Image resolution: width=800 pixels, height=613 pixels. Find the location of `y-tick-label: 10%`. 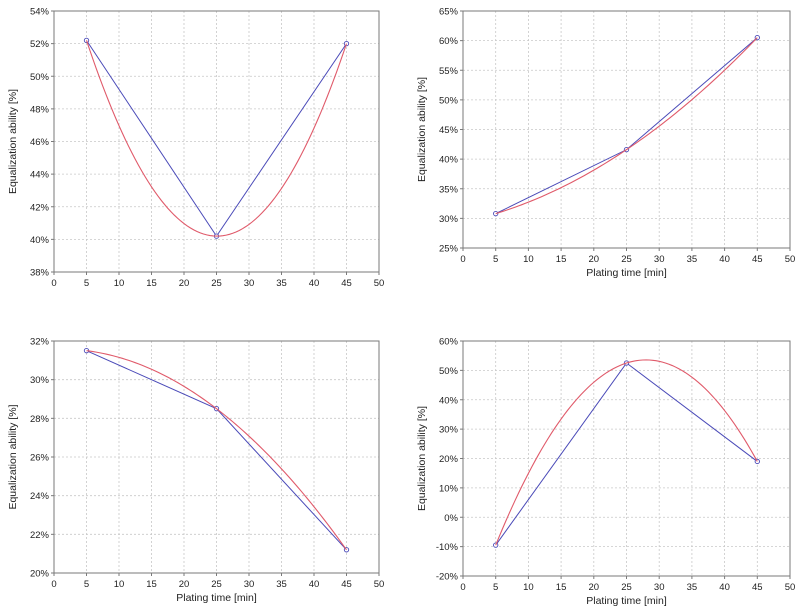

y-tick-label: 10% is located at coordinates (449, 488).